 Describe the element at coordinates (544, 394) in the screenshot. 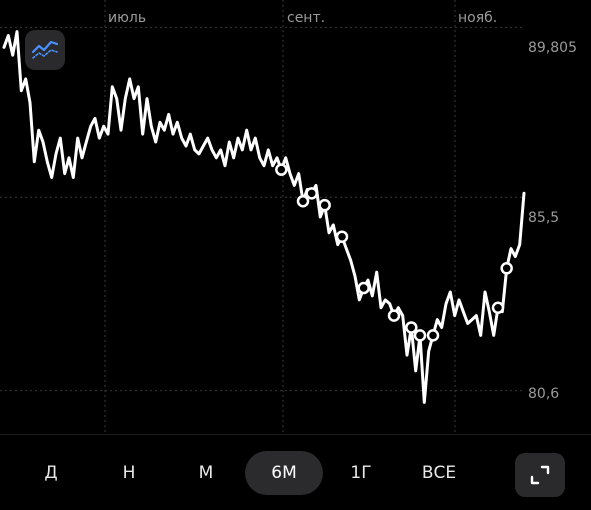

I see `y-label-low: 80,6` at that location.